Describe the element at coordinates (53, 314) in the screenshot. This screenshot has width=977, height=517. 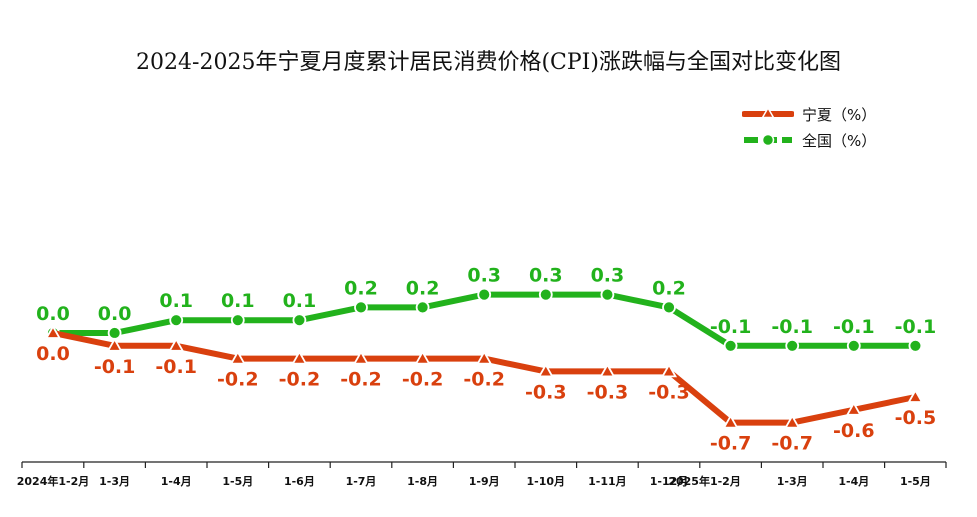
I see `national-data-label-0: 0.0` at that location.